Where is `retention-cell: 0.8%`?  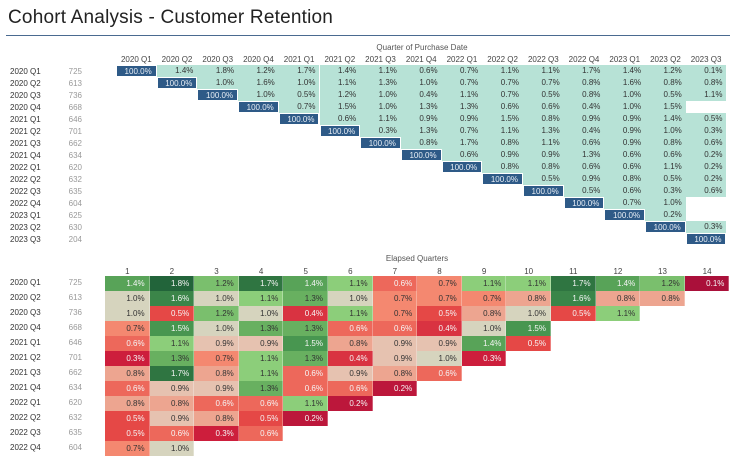
retention-cell: 0.8% is located at coordinates (502, 167).